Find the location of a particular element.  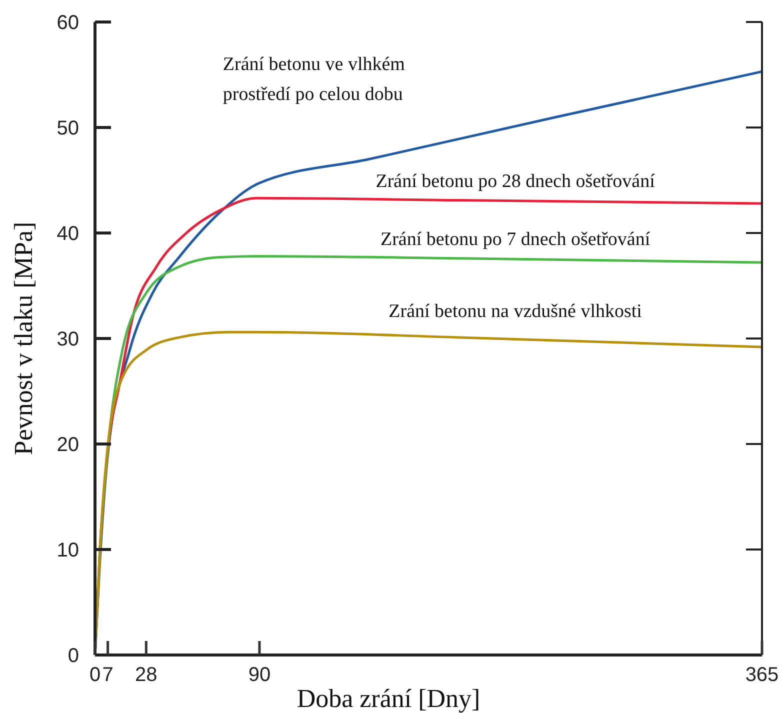

series-label: Zrání betonu po 28 dnech ošetřování is located at coordinates (516, 181).